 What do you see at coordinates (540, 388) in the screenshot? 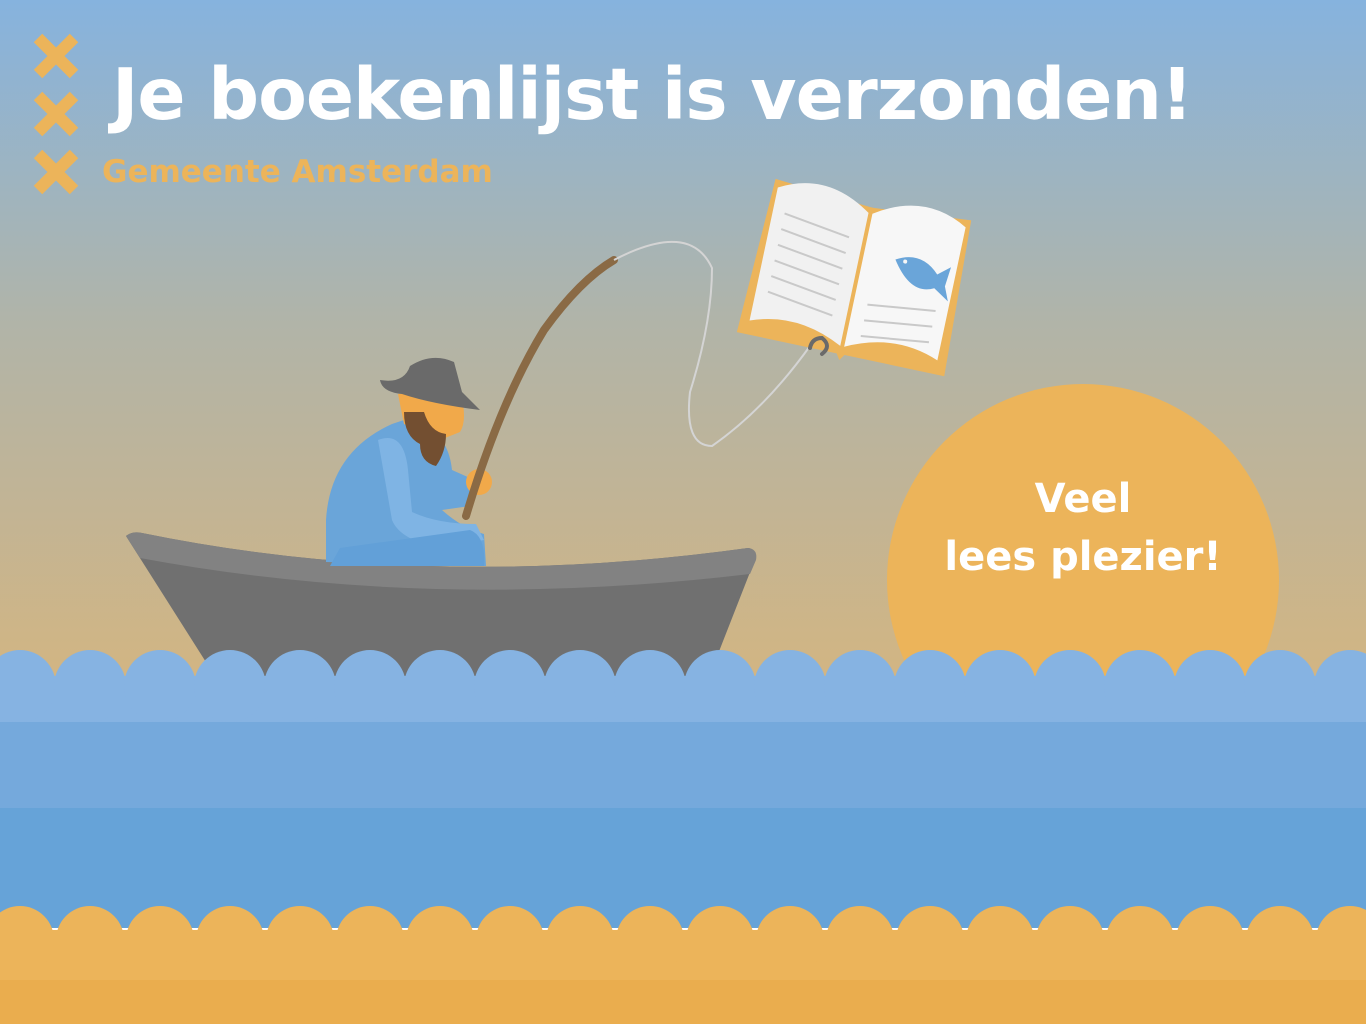
I see `fishing-rod` at bounding box center [540, 388].